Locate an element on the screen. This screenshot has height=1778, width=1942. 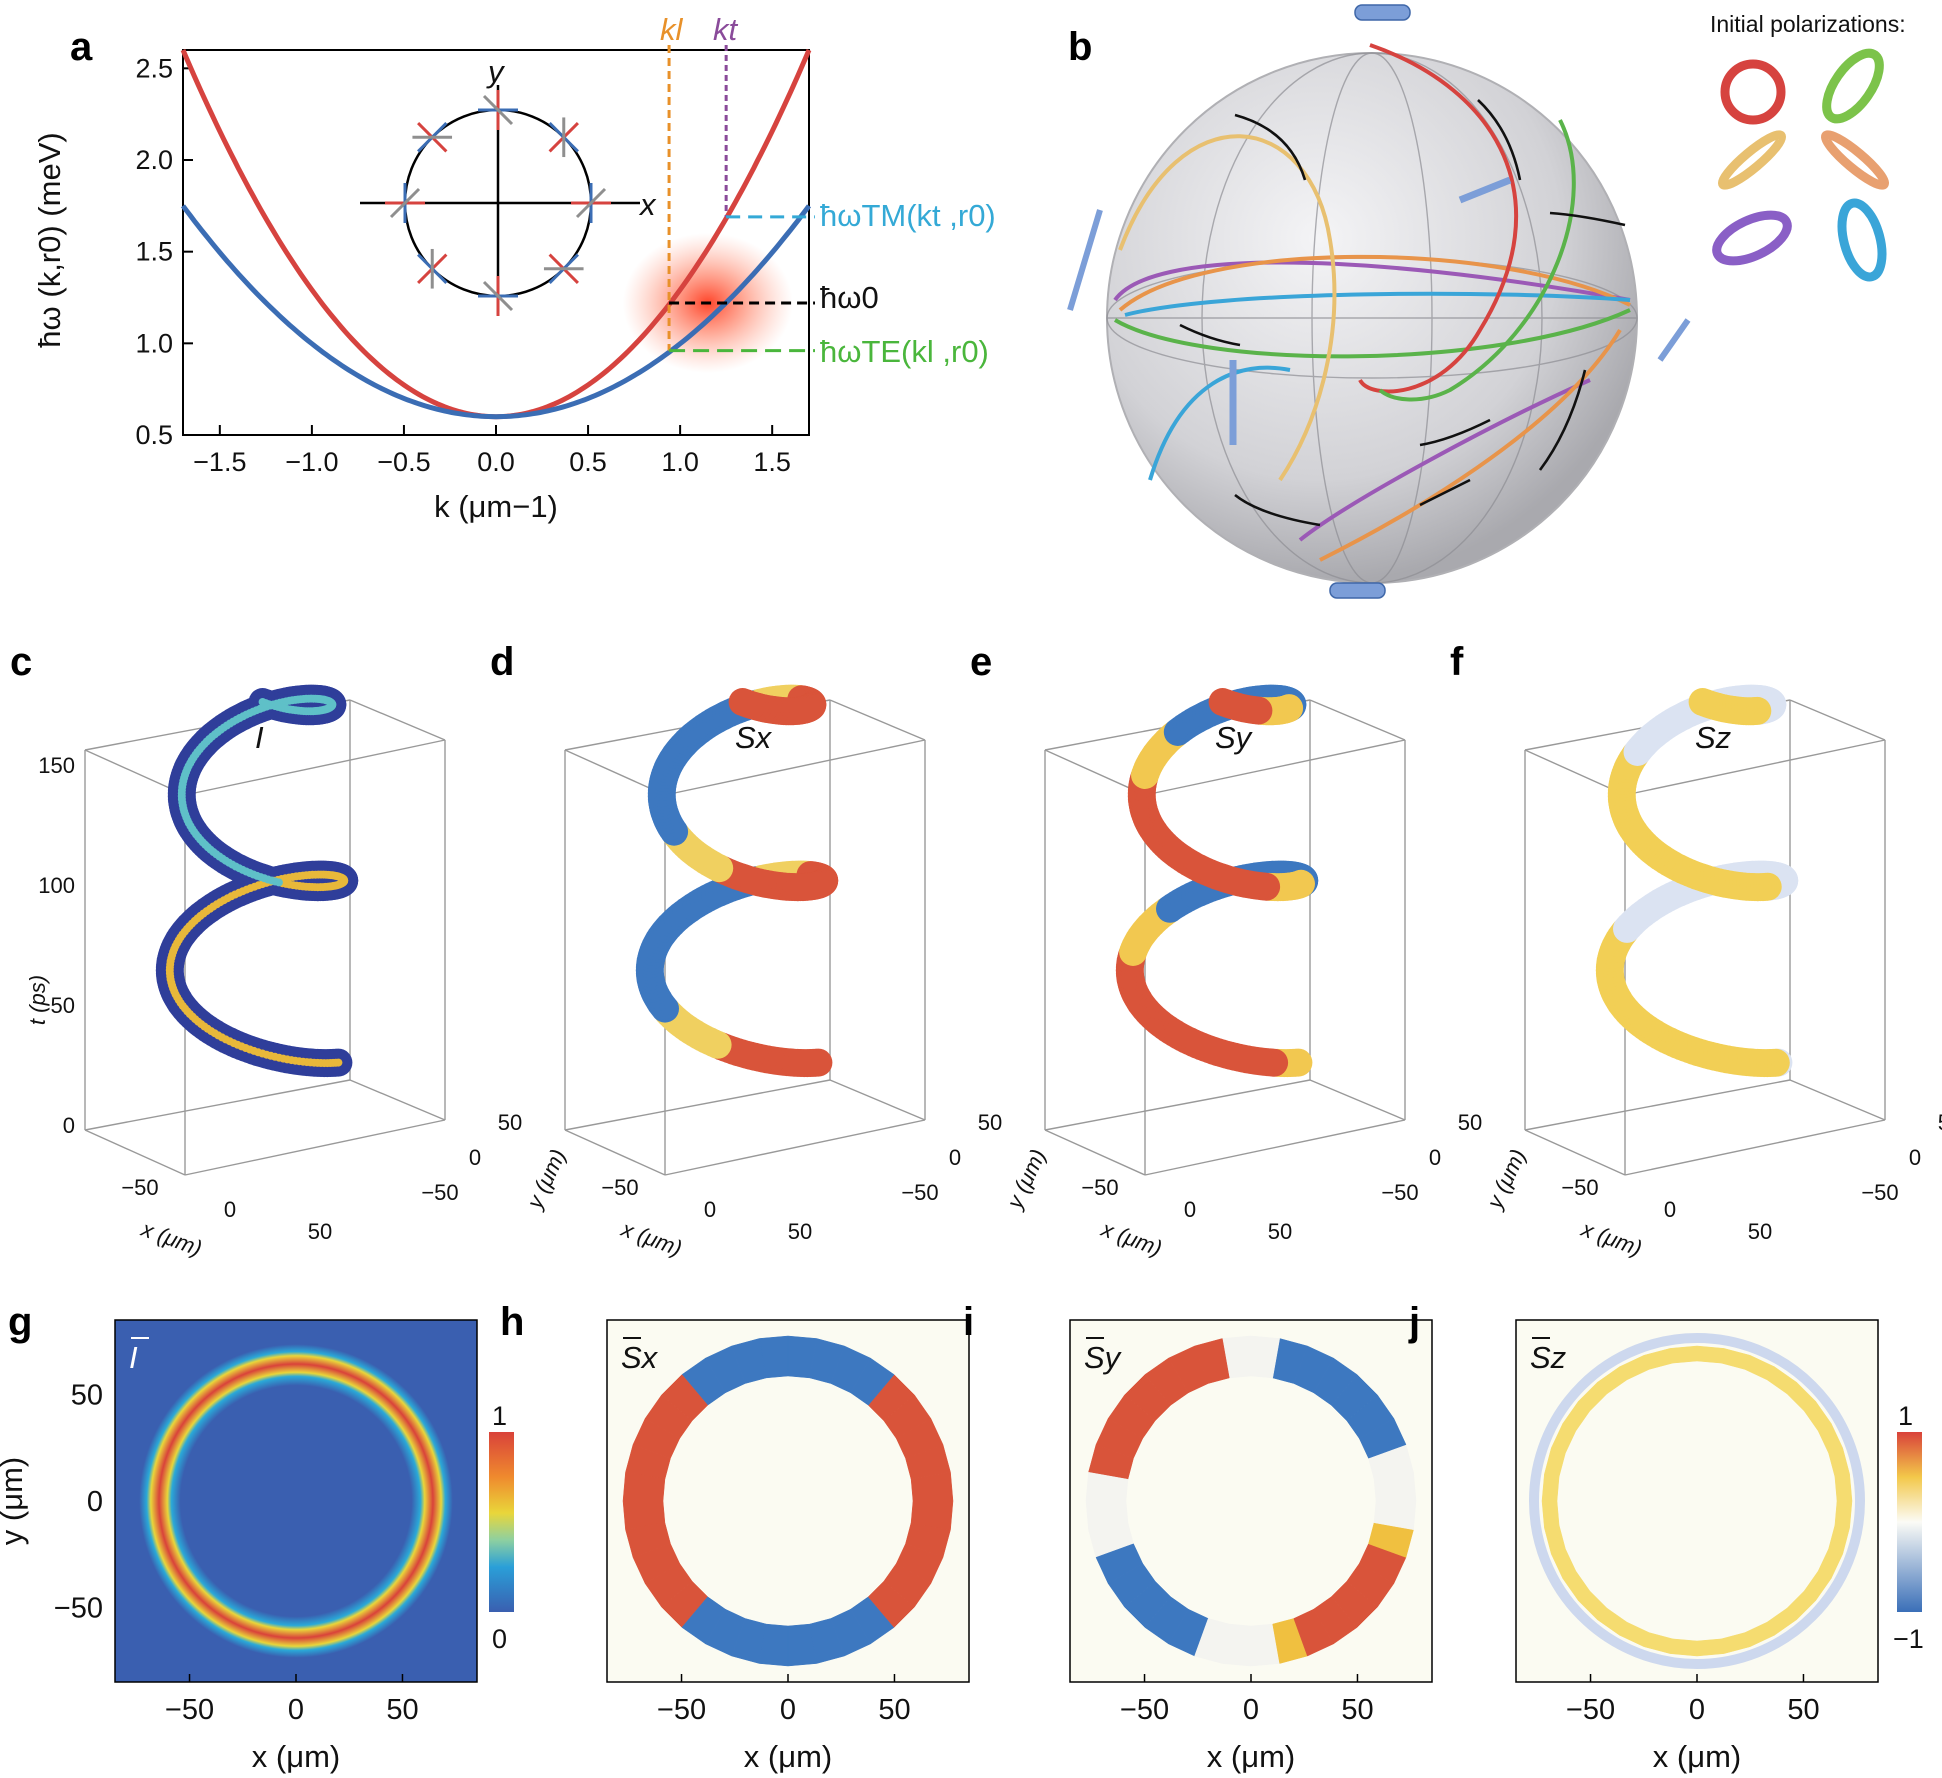
x-tick-label: −0.5 is located at coordinates (403, 462).